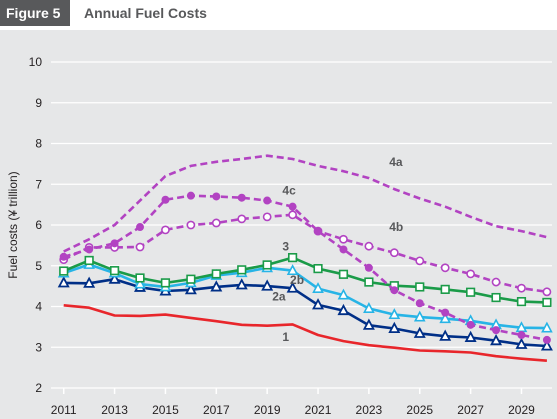 Image resolution: width=557 pixels, height=419 pixels. Describe the element at coordinates (38, 347) in the screenshot. I see `y-tick-label: 3` at that location.